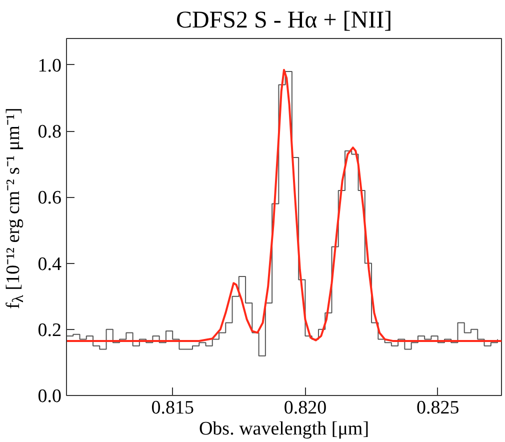  What do you see at coordinates (50, 132) in the screenshot?
I see `y-tick-label: 0.8` at bounding box center [50, 132].